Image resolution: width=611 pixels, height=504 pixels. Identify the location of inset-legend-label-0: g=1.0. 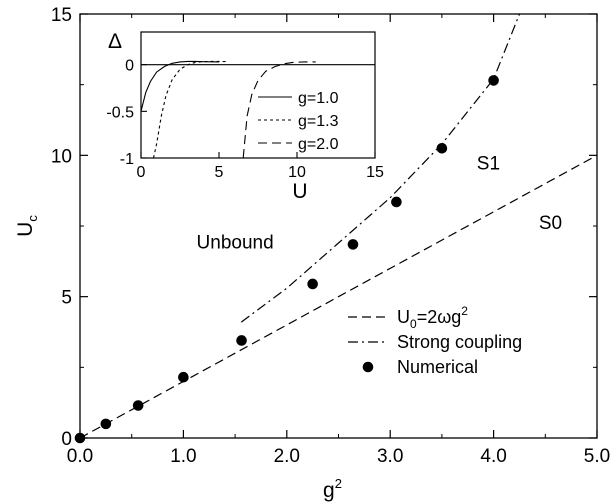
(318, 98).